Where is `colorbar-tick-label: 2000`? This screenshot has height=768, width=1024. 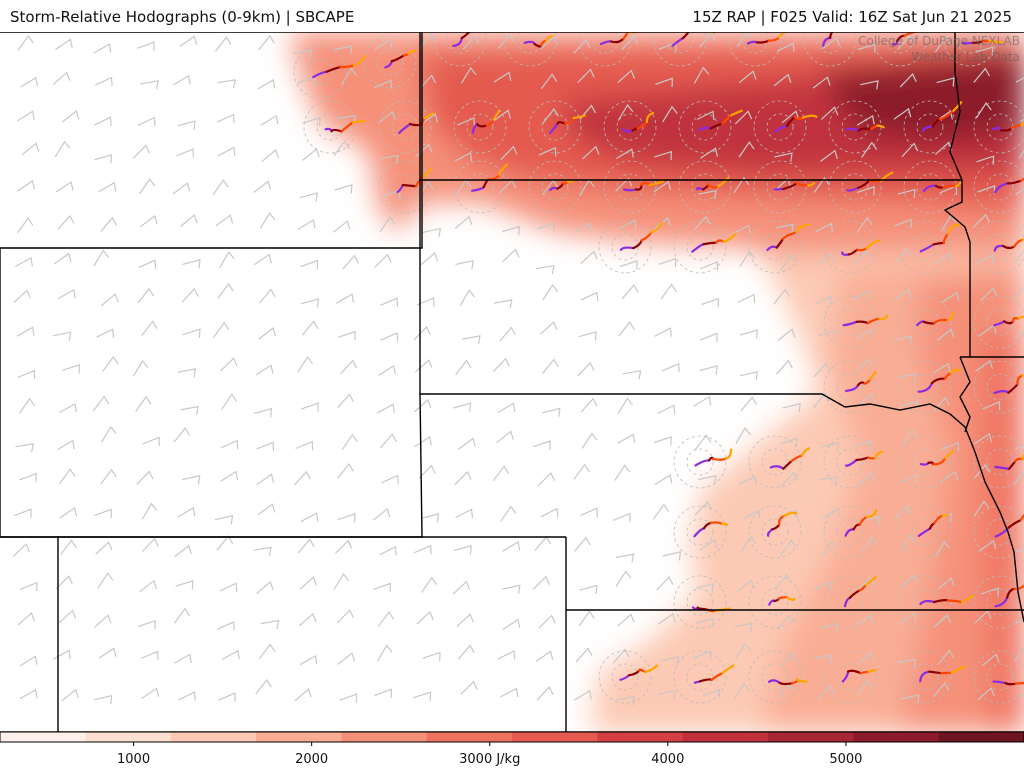
colorbar-tick-label: 2000 is located at coordinates (311, 759).